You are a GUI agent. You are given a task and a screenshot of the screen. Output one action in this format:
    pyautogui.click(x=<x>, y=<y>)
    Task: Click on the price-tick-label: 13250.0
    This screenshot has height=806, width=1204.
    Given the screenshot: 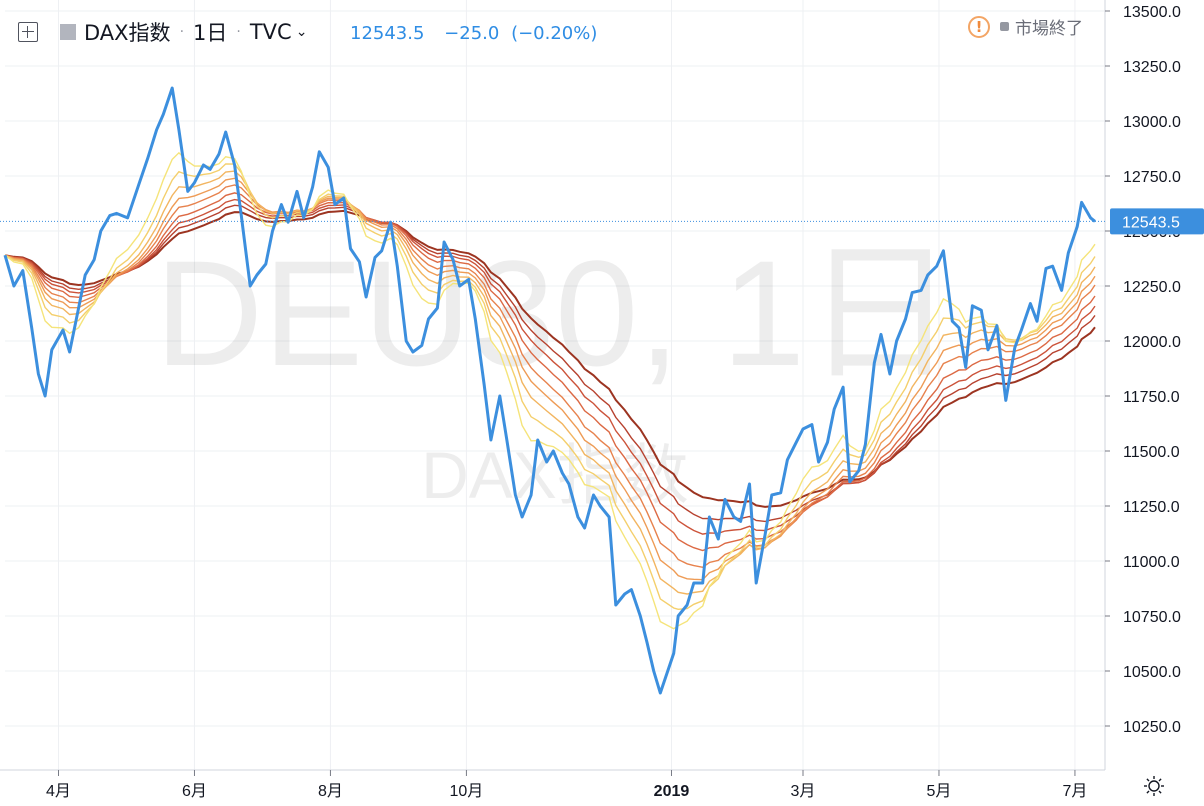 What is the action you would take?
    pyautogui.click(x=1152, y=67)
    